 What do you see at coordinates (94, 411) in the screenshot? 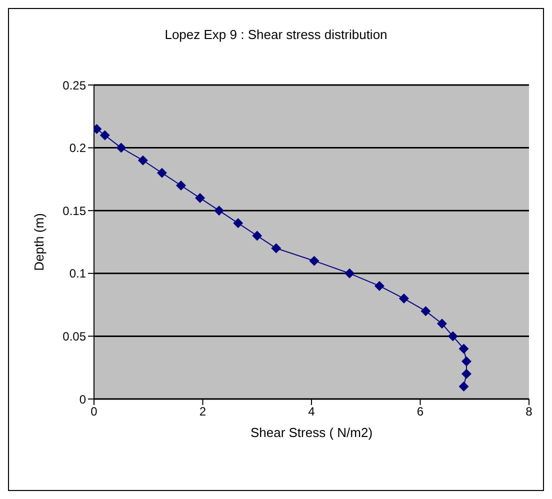
I see `x-tick-label: 0` at bounding box center [94, 411].